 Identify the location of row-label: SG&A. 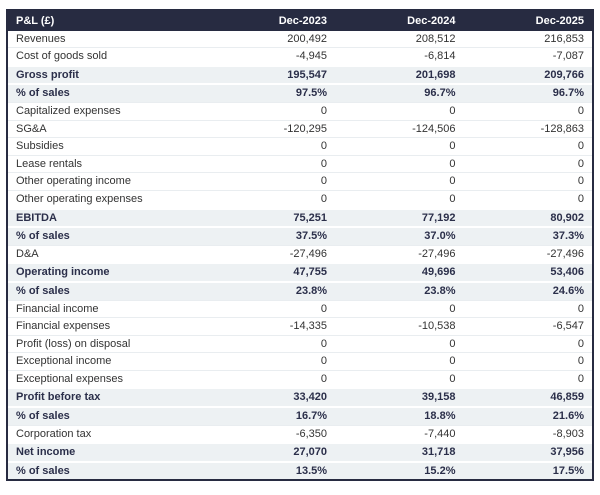
(107, 128).